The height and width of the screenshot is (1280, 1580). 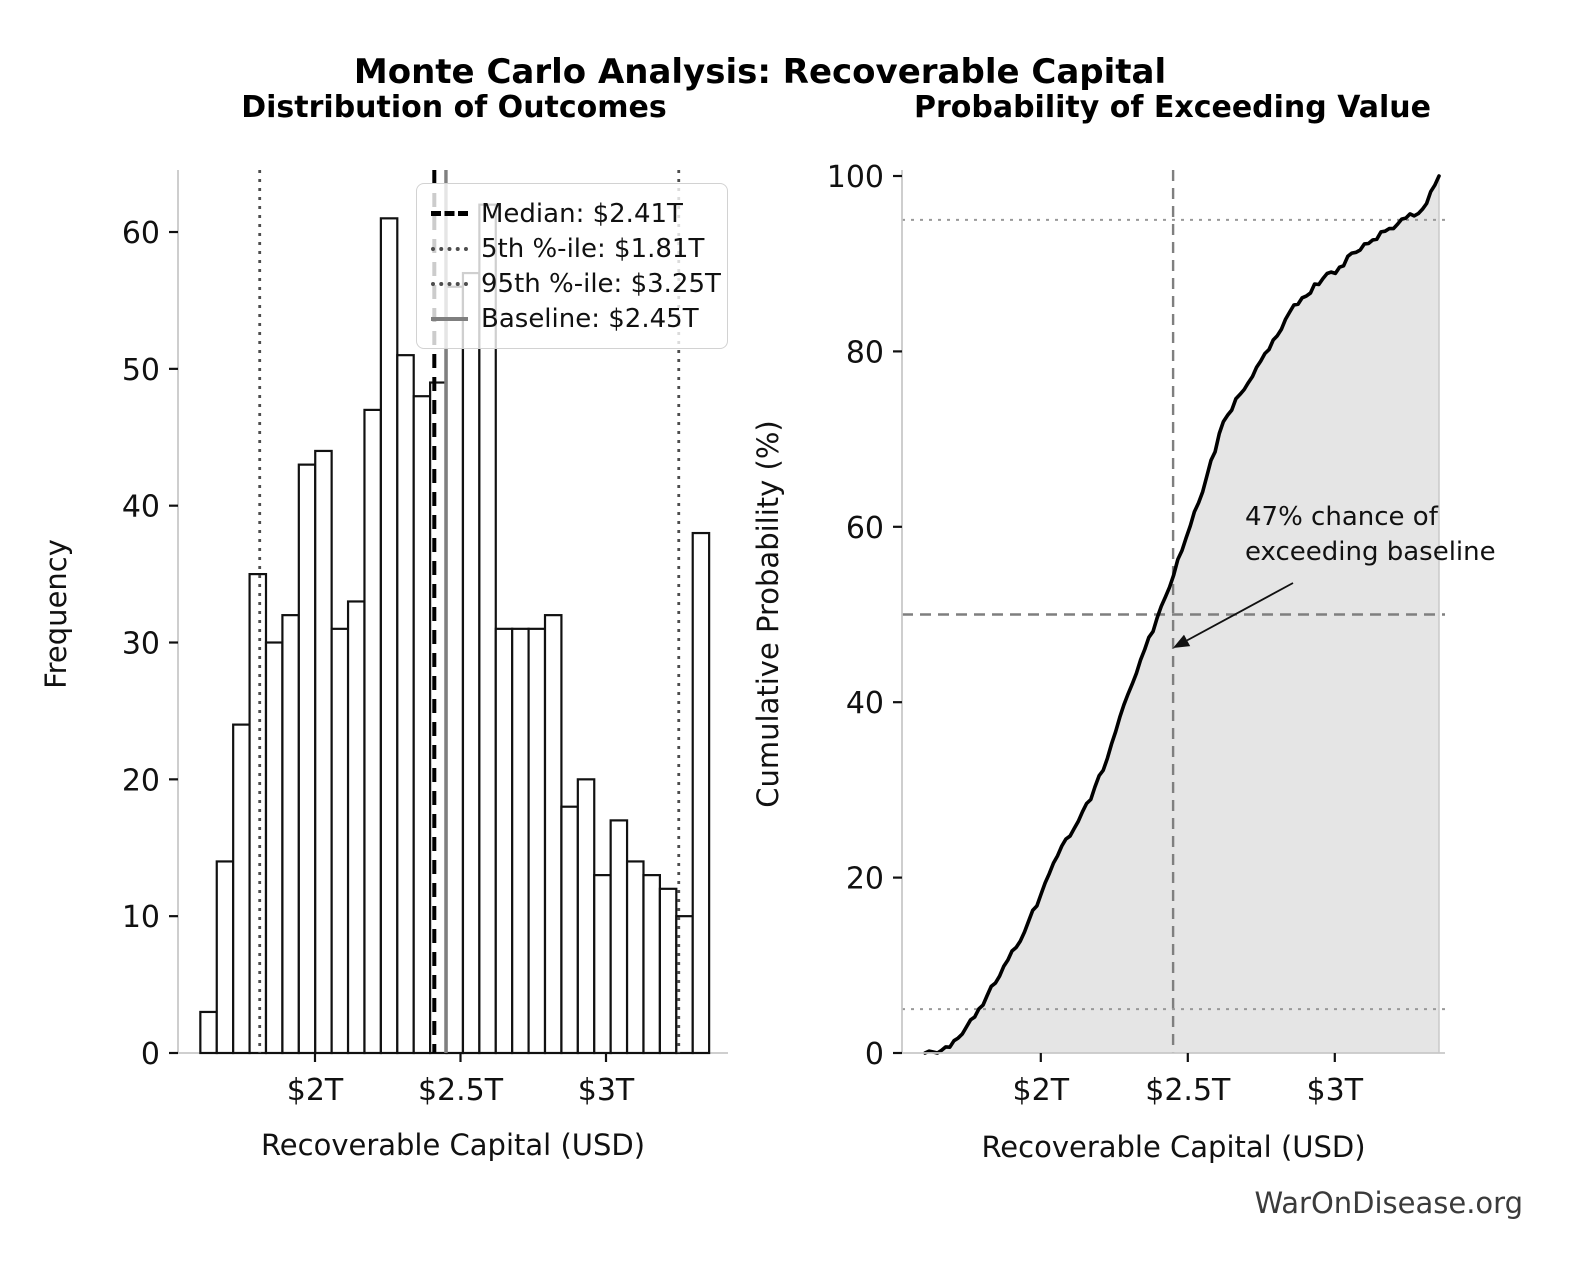 I want to click on legend-item-baseline: Baseline: $2.45T, so click(x=572, y=318).